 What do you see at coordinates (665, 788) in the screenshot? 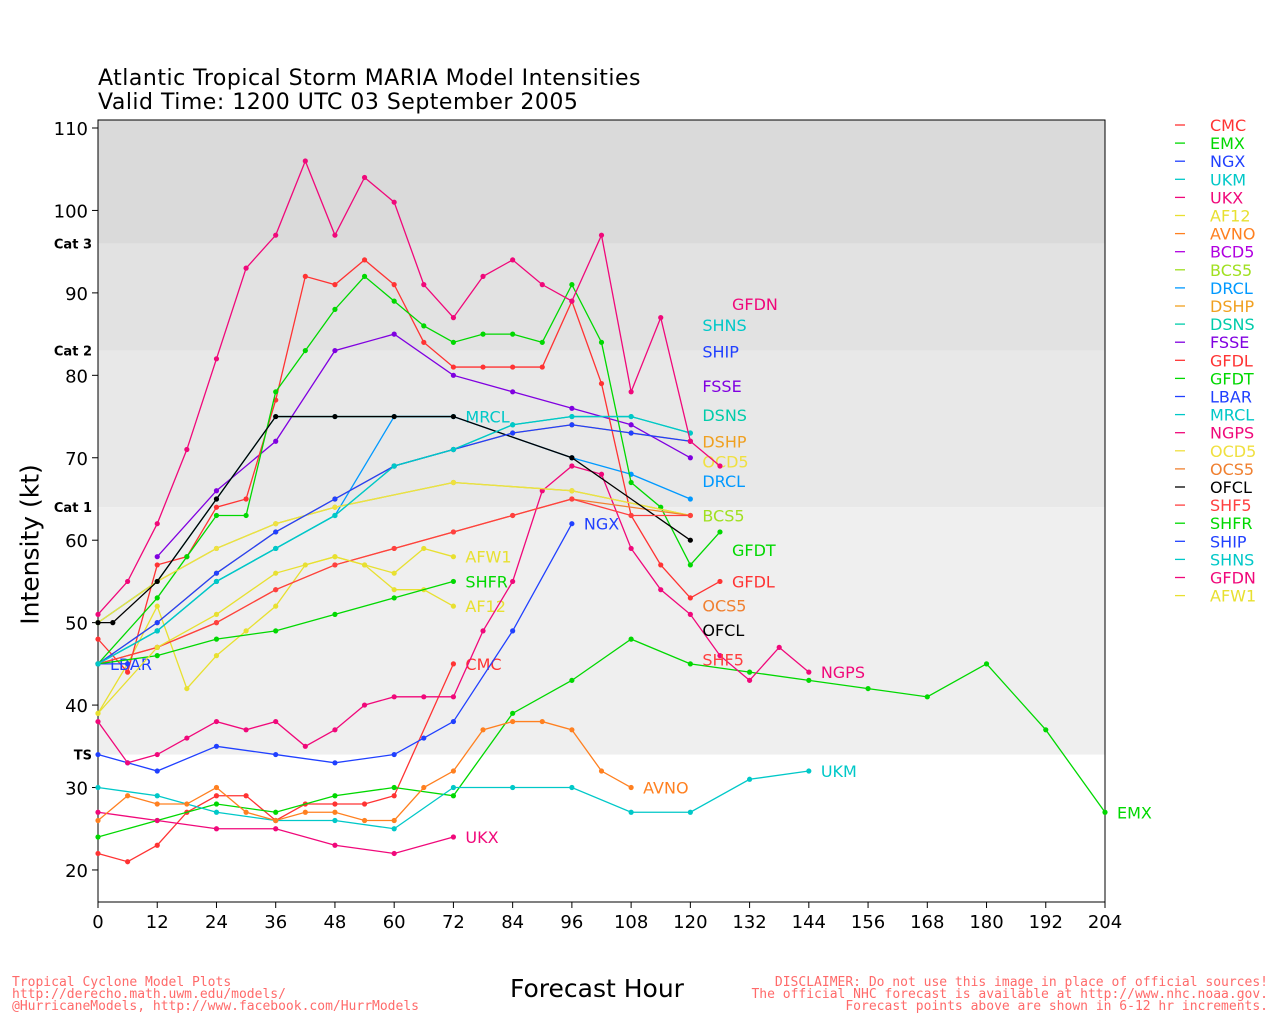
I see `series-end-label: AVNO` at bounding box center [665, 788].